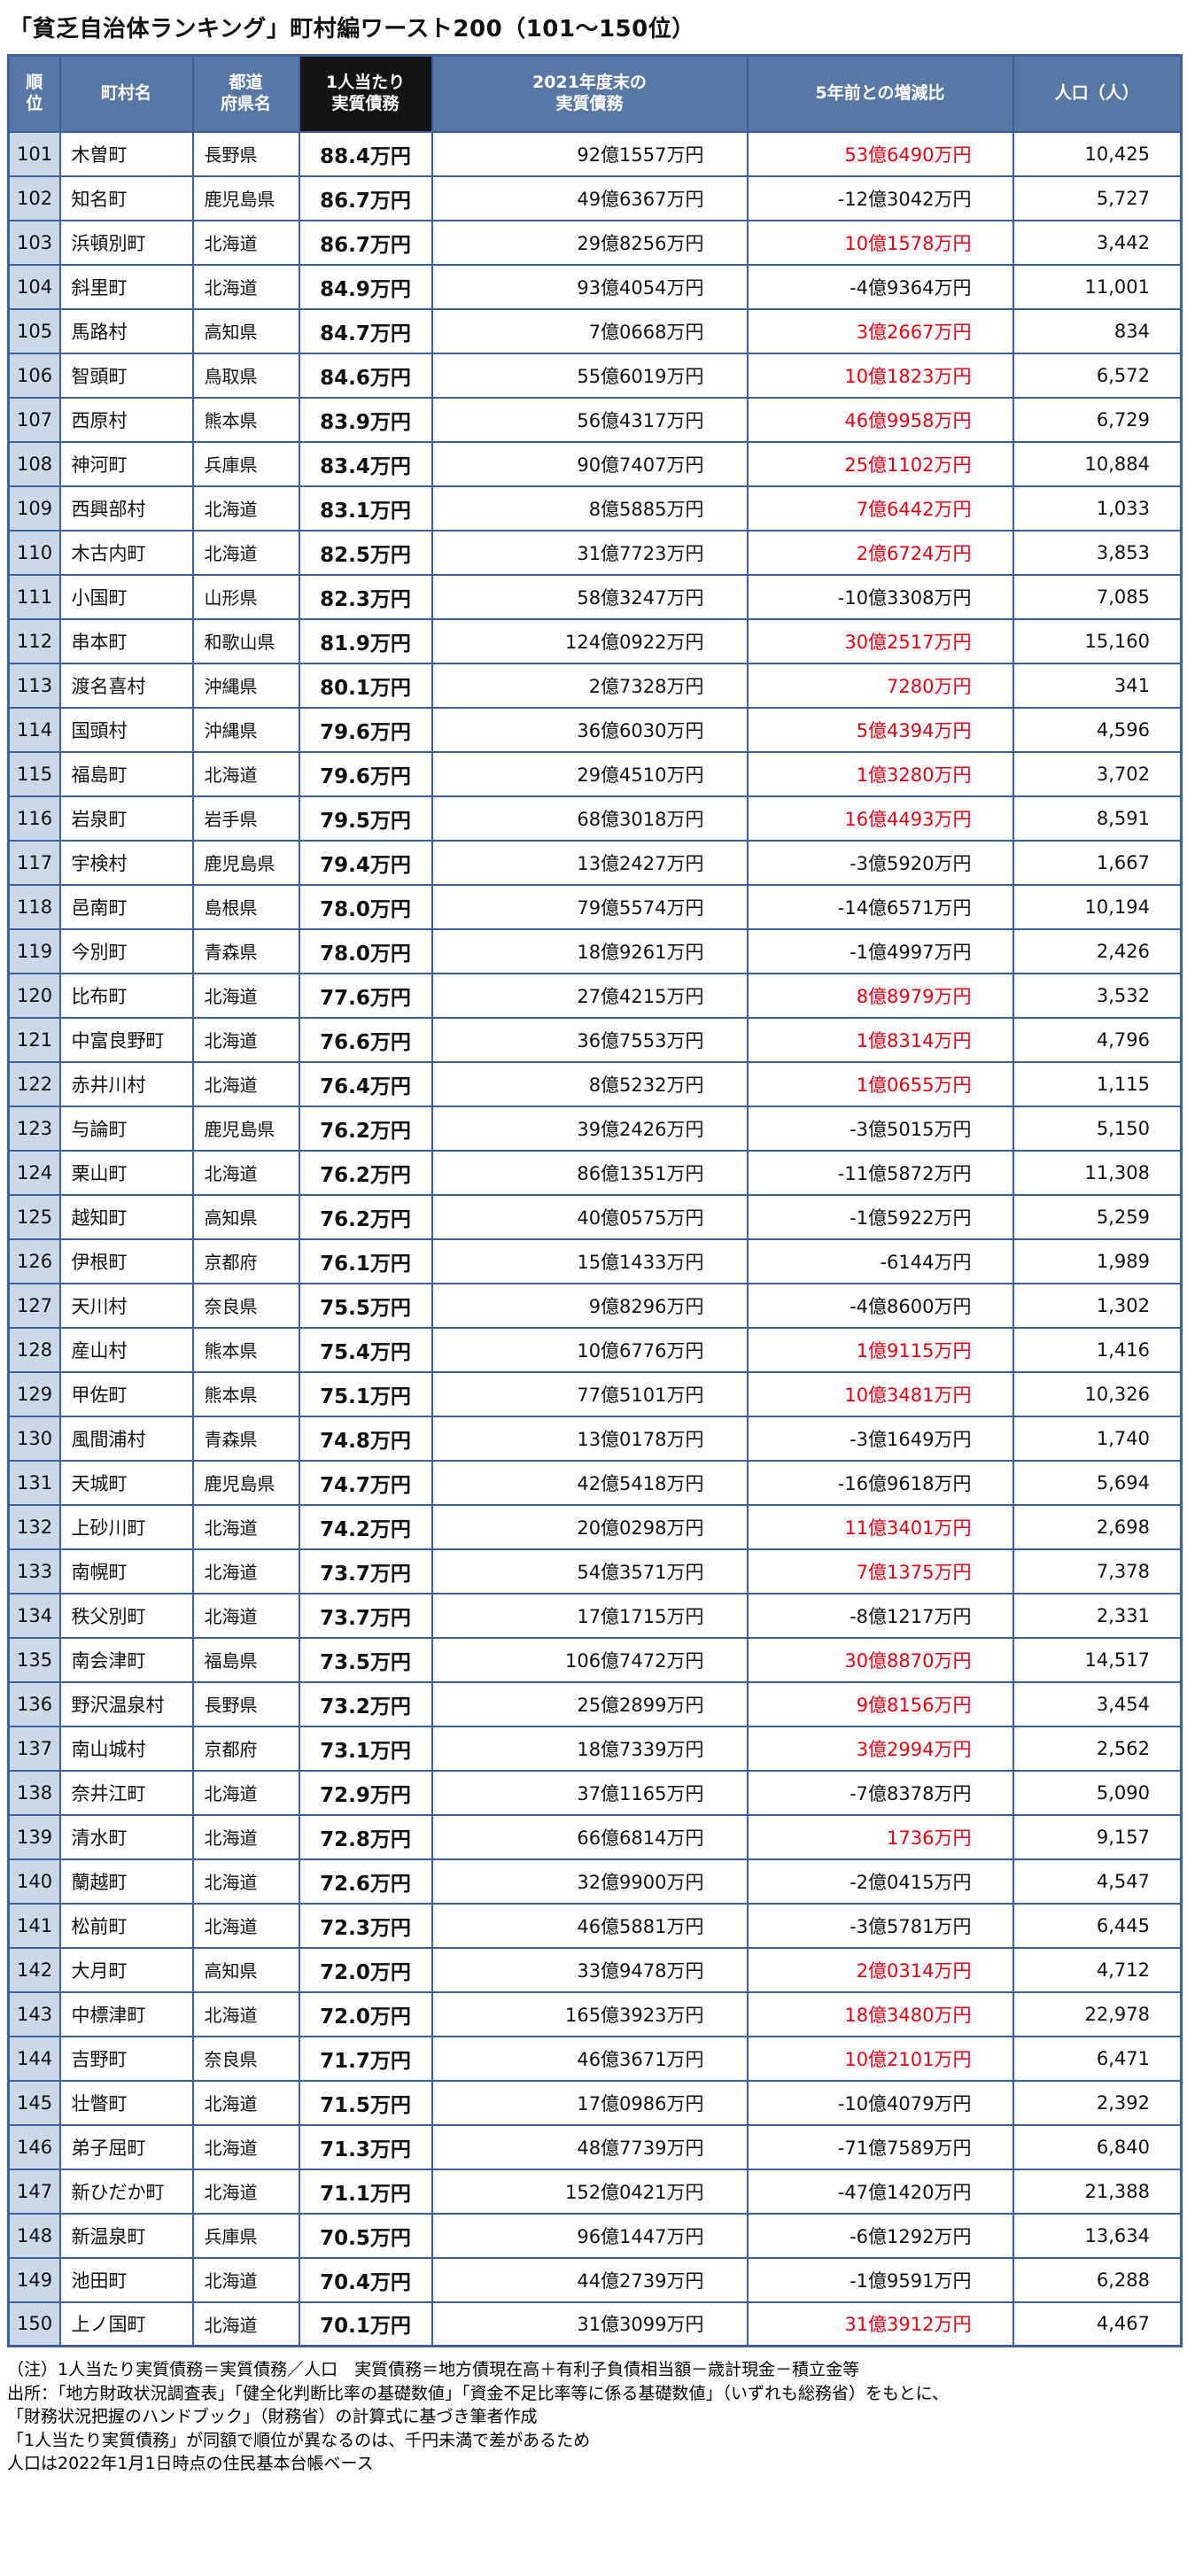  I want to click on total-debt-cell: 49億6367万円, so click(590, 198).